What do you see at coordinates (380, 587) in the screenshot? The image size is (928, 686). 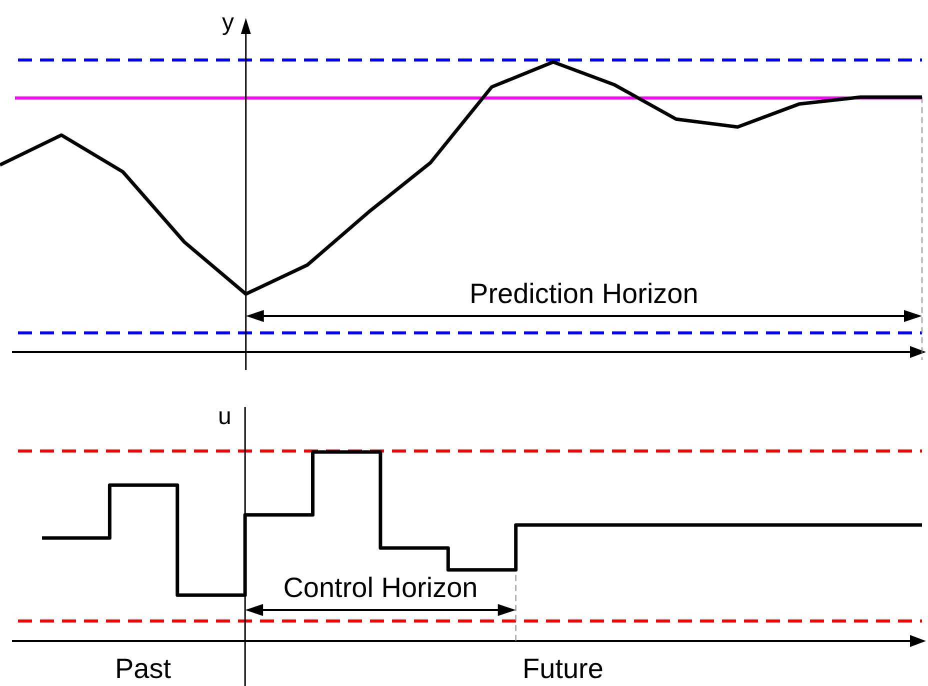 I see `annotation: Control Horizon` at bounding box center [380, 587].